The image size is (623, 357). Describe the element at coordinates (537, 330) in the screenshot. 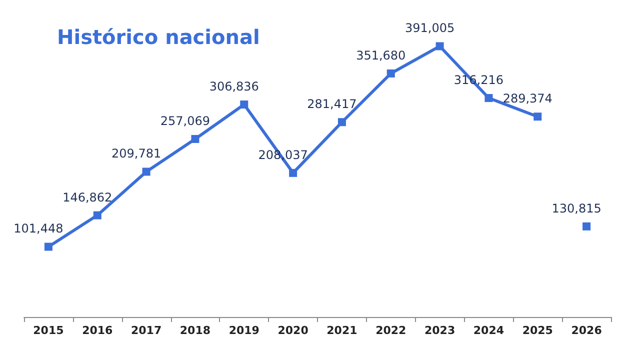

I see `x-tick-label: 2025` at that location.